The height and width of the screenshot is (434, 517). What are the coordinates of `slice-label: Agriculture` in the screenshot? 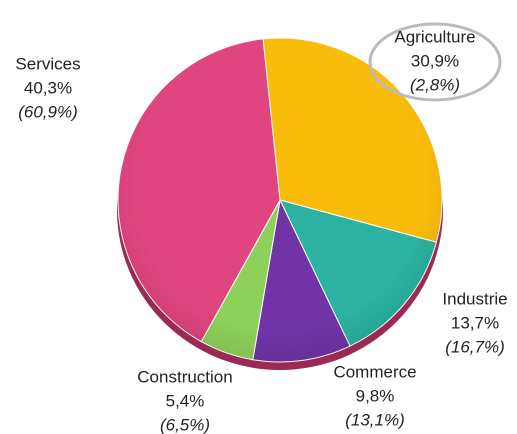 It's located at (434, 36).